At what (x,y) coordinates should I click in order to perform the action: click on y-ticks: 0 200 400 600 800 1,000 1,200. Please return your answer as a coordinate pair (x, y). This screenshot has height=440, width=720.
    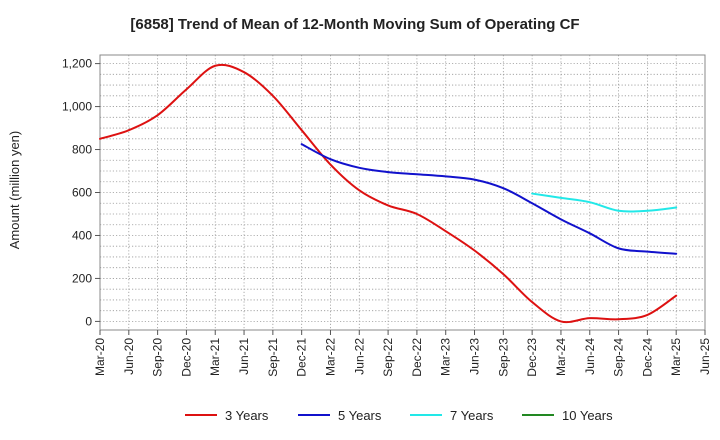
    Looking at the image, I should click on (81, 192).